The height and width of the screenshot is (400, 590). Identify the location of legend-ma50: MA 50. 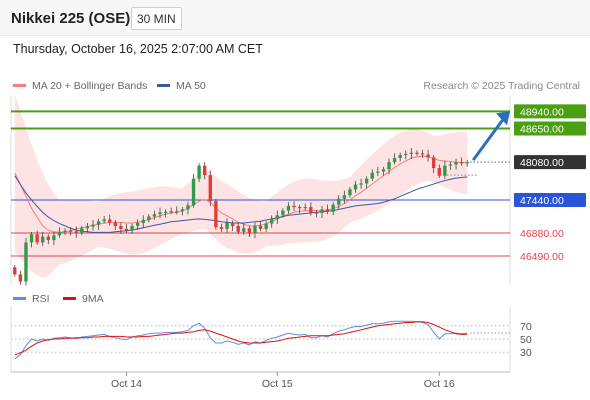
(181, 86).